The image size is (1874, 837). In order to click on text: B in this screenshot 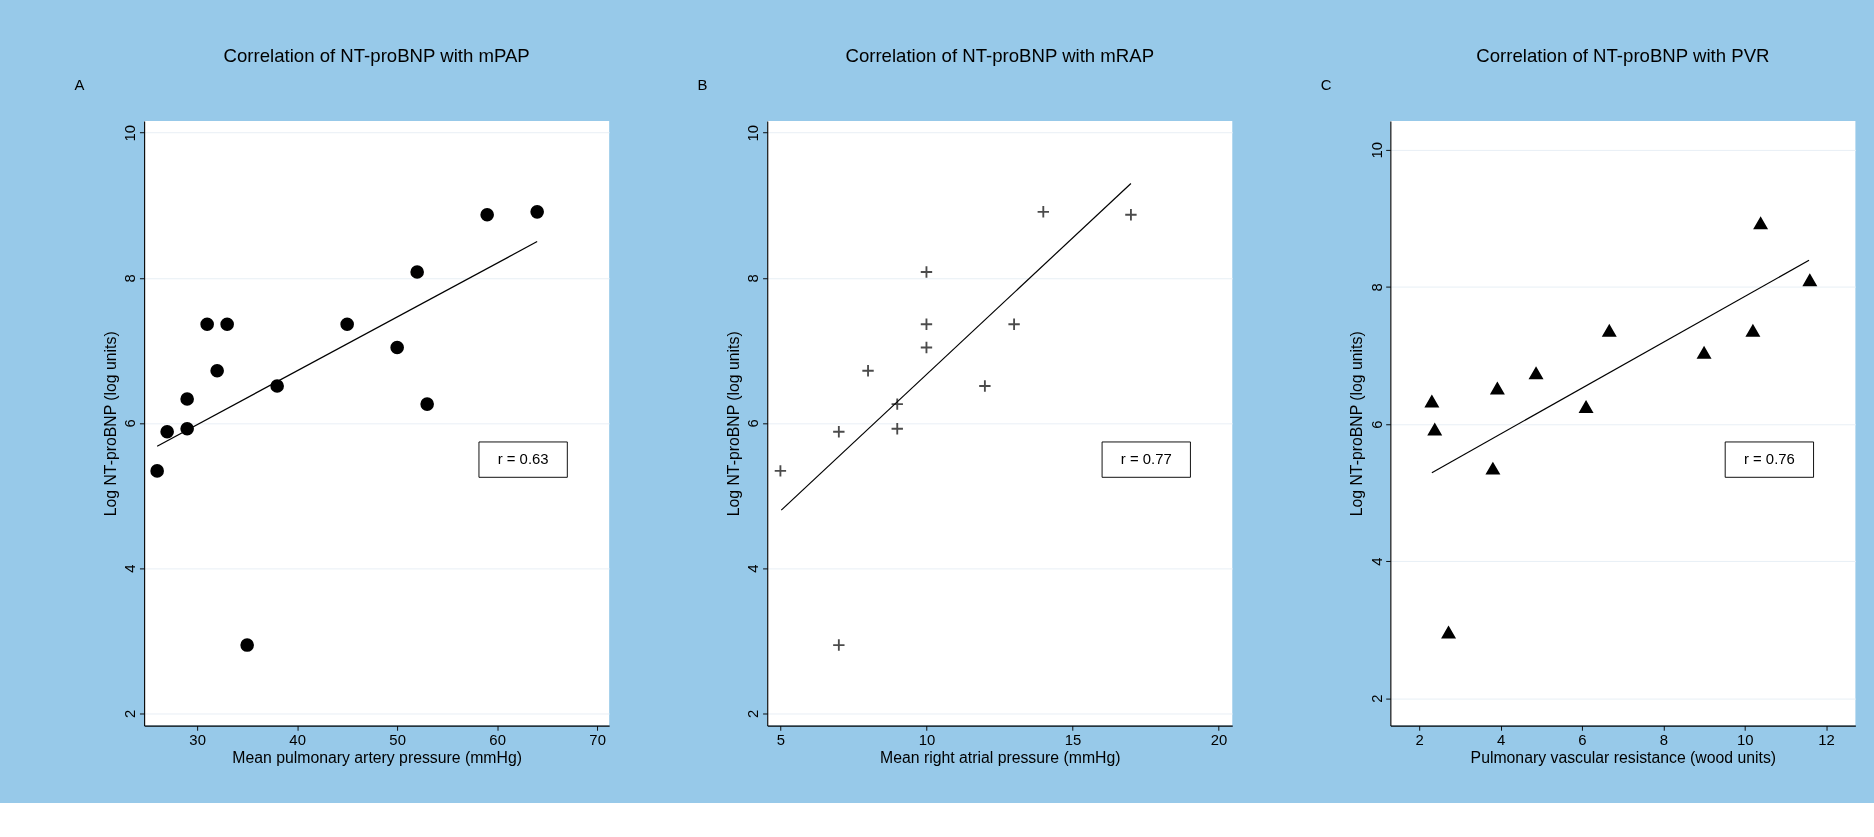, I will do `click(702, 85)`.